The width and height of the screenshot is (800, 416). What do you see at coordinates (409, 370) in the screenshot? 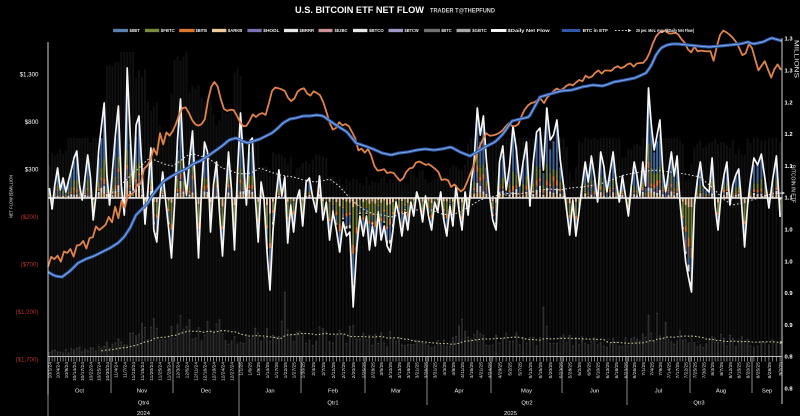
I see `svg-text: 3/18/25` at bounding box center [409, 370].